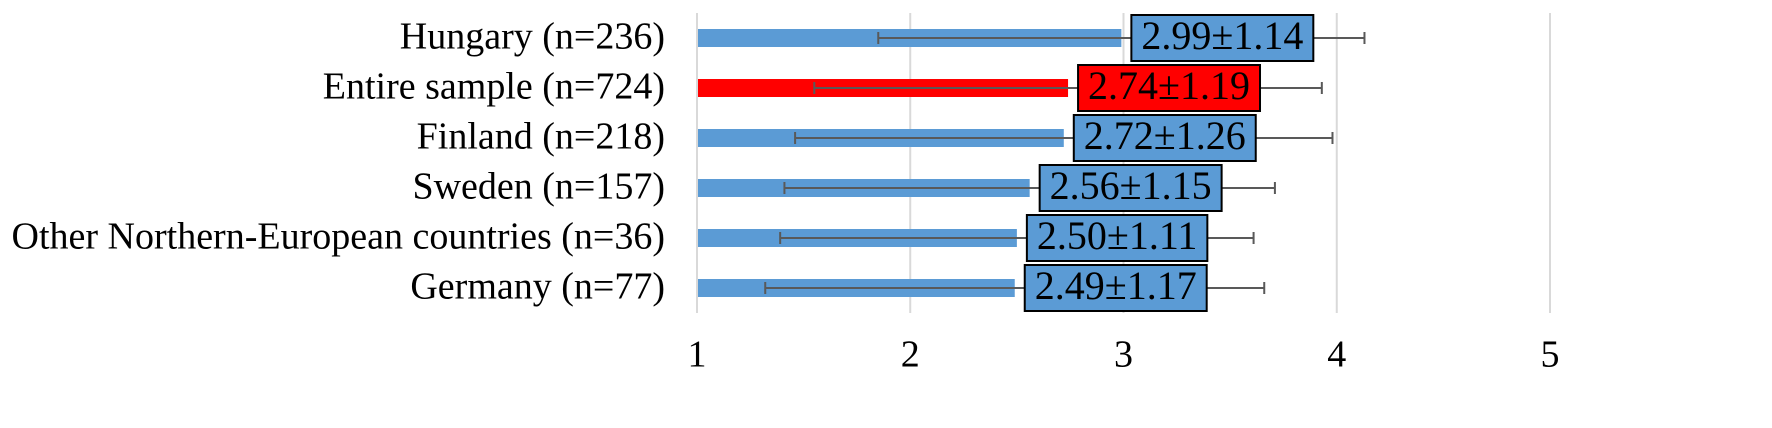  I want to click on value-label: 2.99±1.14, so click(1222, 35).